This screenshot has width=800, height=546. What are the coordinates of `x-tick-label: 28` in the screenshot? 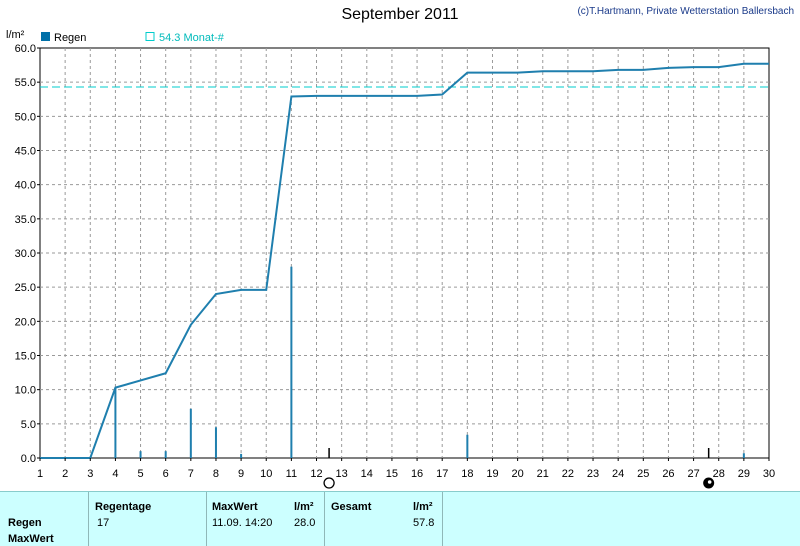 It's located at (719, 474).